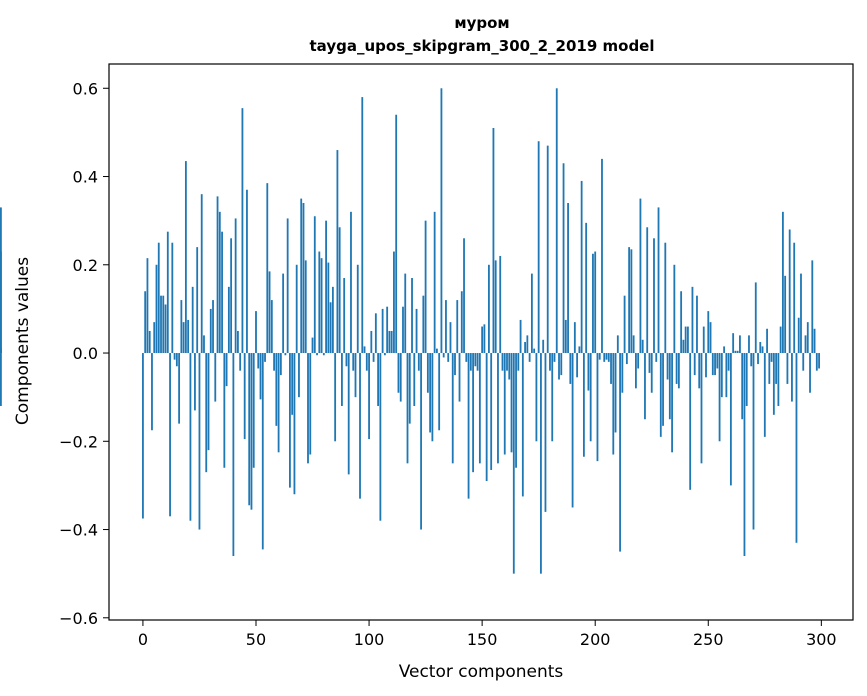 The image size is (867, 696). What do you see at coordinates (85, 353) in the screenshot?
I see `y-tick-label: 0.0` at bounding box center [85, 353].